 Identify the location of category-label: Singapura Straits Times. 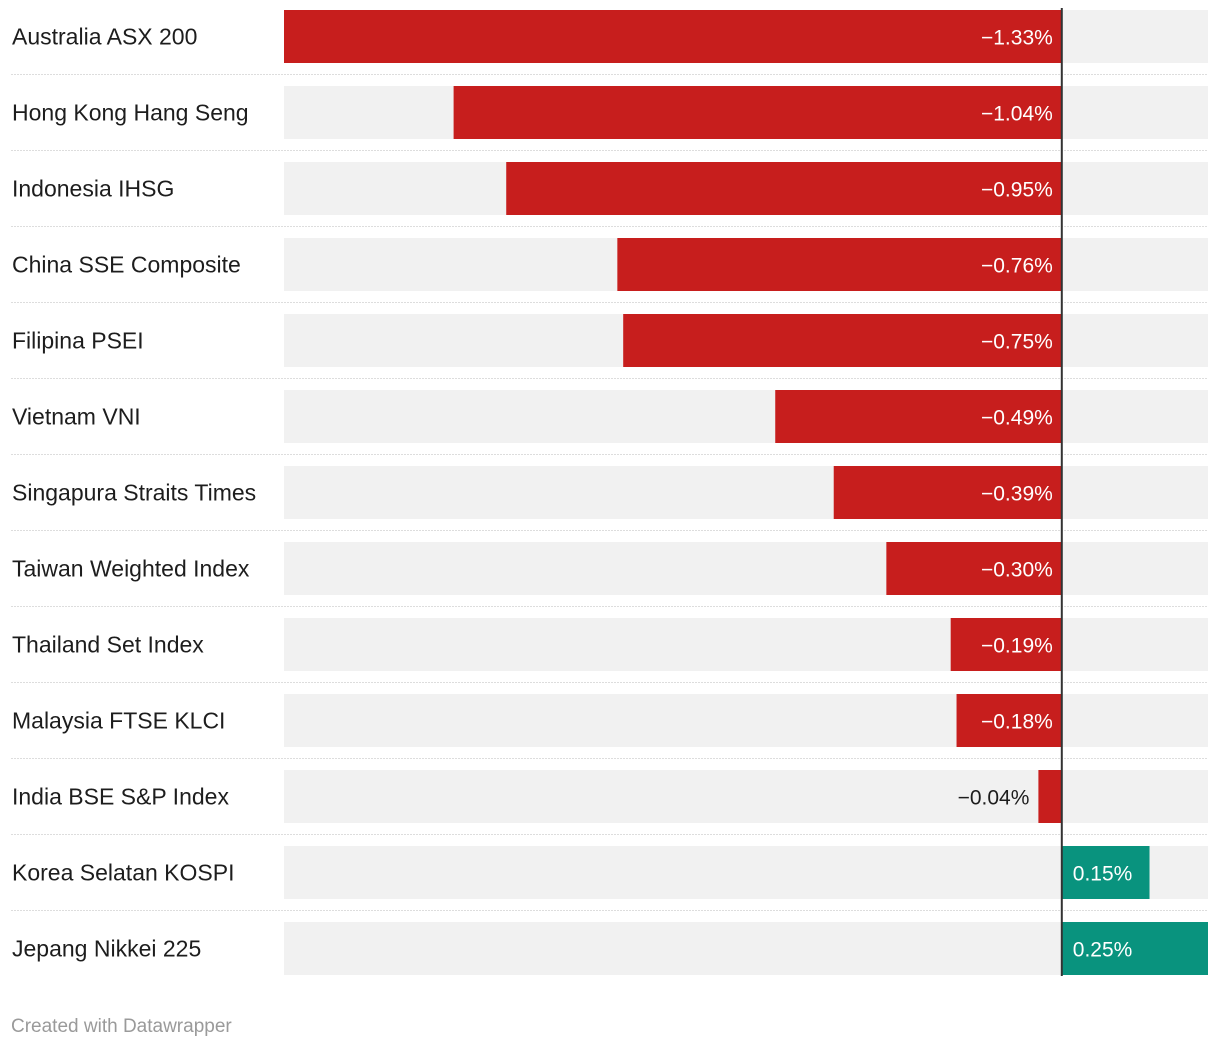
(134, 493).